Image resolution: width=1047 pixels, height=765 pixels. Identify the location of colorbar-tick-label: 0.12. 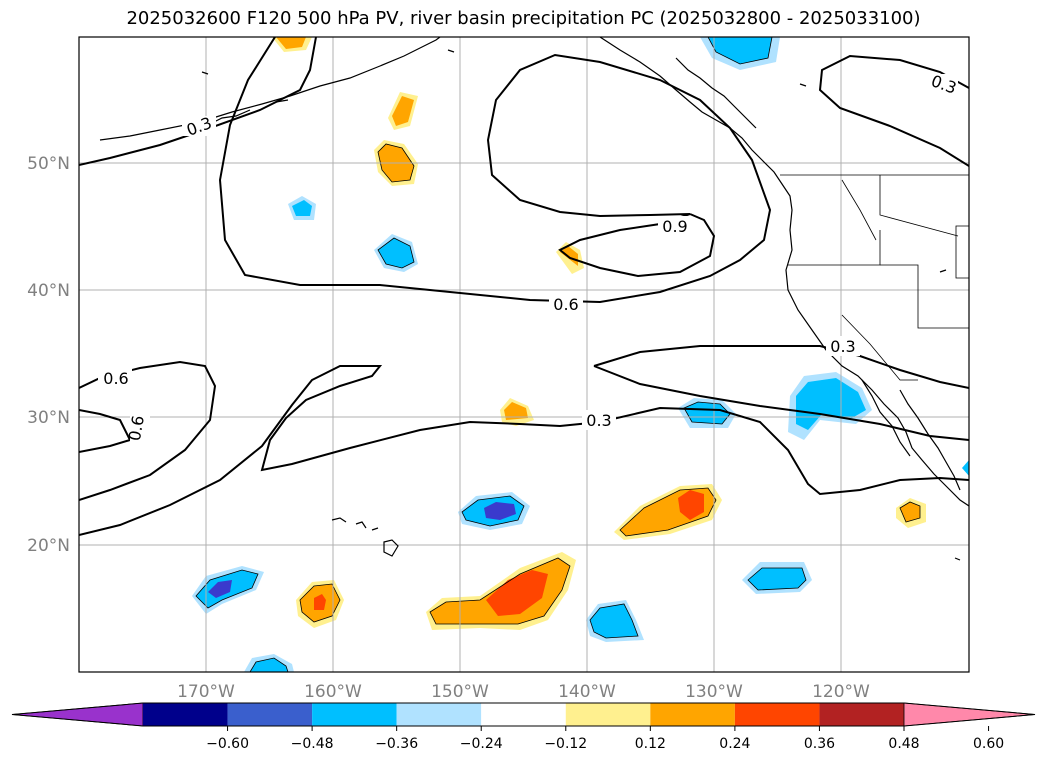
(650, 744).